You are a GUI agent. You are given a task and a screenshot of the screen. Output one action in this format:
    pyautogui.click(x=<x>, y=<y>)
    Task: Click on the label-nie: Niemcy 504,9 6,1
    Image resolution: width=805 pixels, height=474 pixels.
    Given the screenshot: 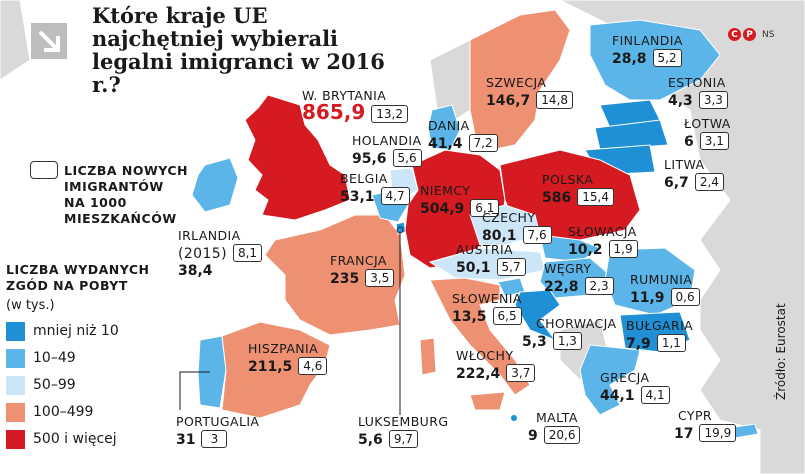 What is the action you would take?
    pyautogui.click(x=460, y=200)
    